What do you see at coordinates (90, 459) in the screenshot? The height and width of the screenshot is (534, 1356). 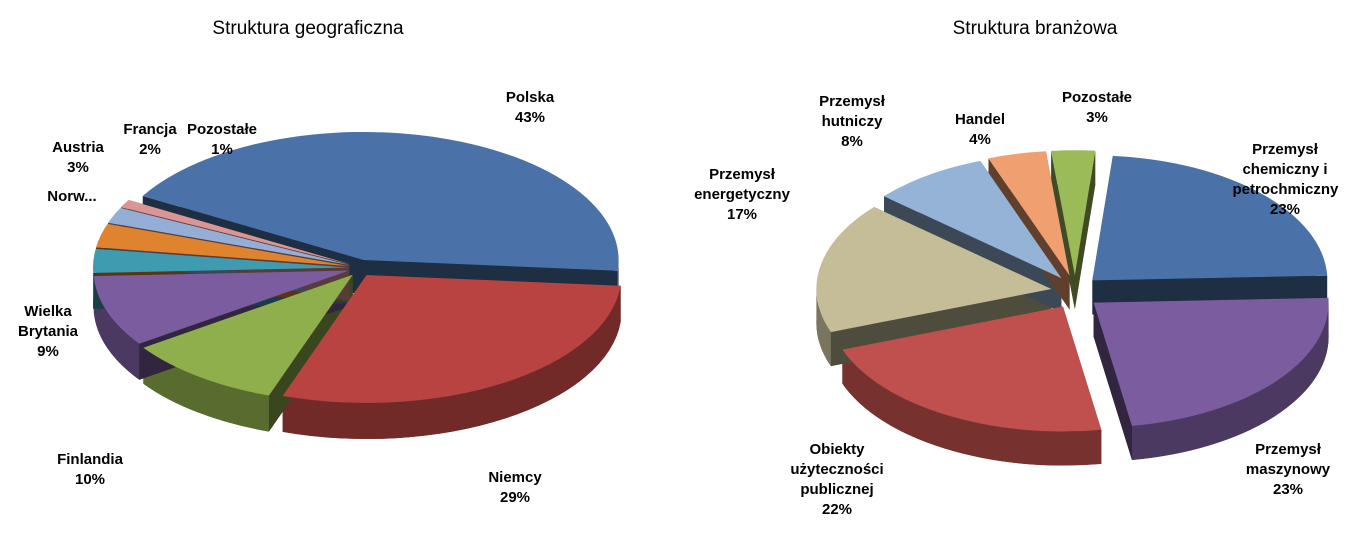 I see `category-label: Finlandia` at bounding box center [90, 459].